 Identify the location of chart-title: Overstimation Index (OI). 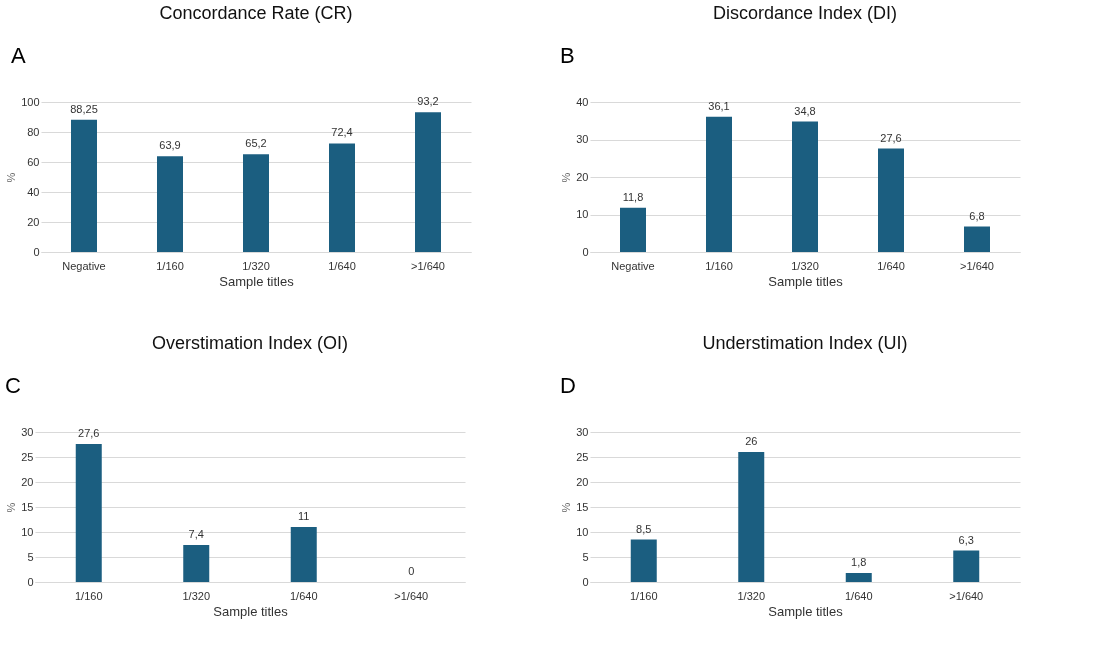
(250, 343).